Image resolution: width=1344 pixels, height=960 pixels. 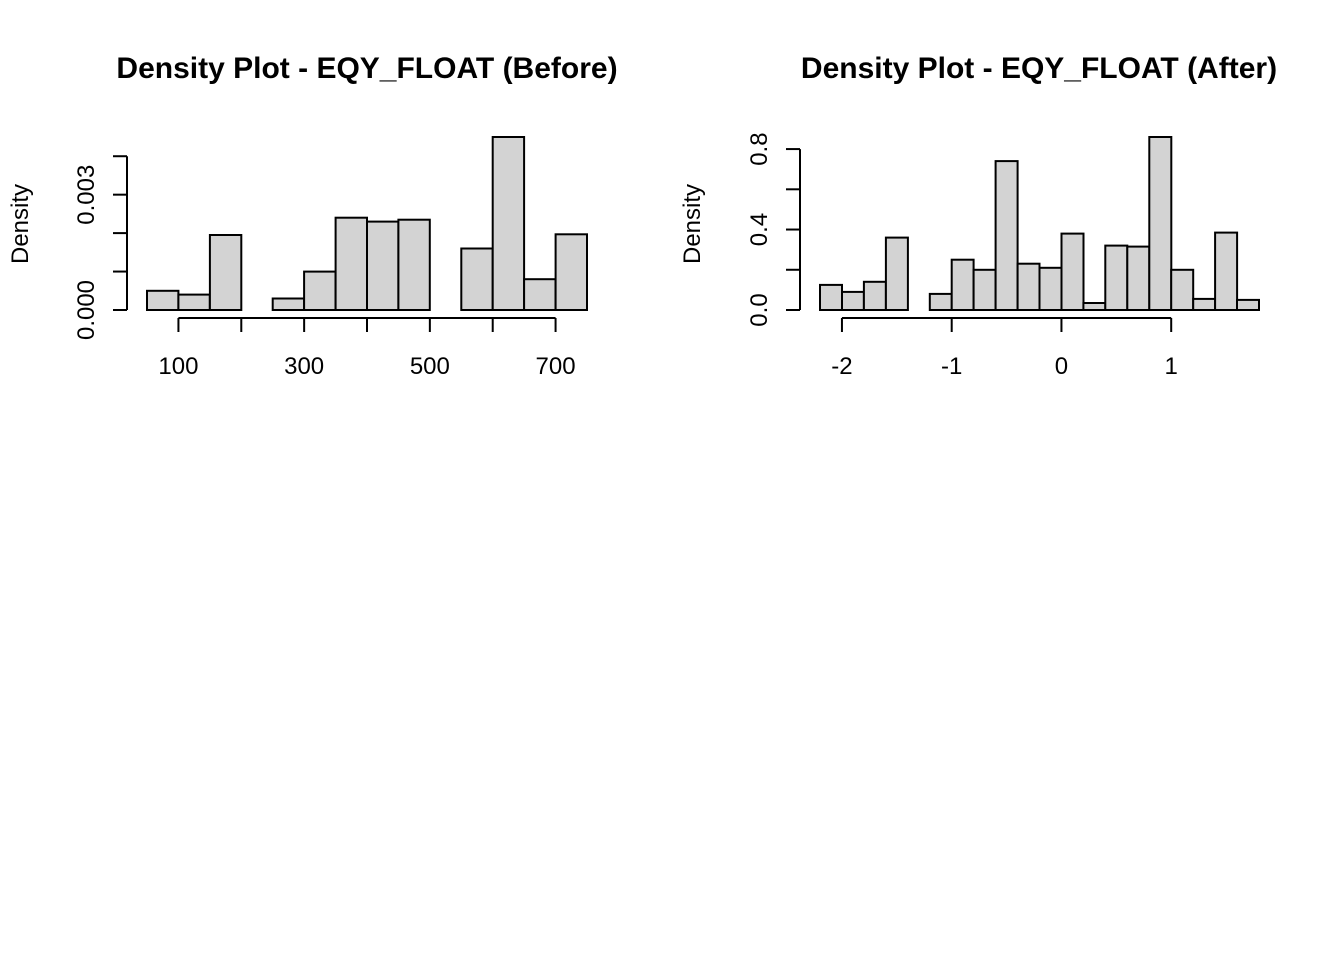 I want to click on y-tick-label: 0.000, so click(x=86, y=310).